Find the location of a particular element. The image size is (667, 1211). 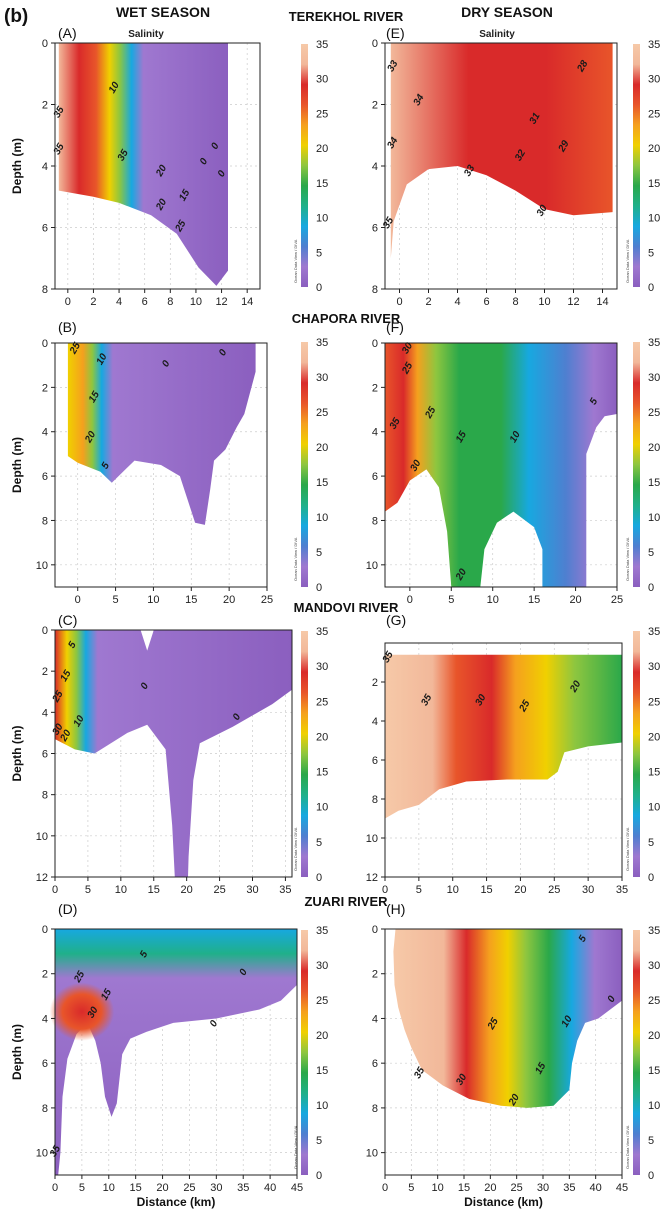

x-tick-label: 20 is located at coordinates (162, 1188).